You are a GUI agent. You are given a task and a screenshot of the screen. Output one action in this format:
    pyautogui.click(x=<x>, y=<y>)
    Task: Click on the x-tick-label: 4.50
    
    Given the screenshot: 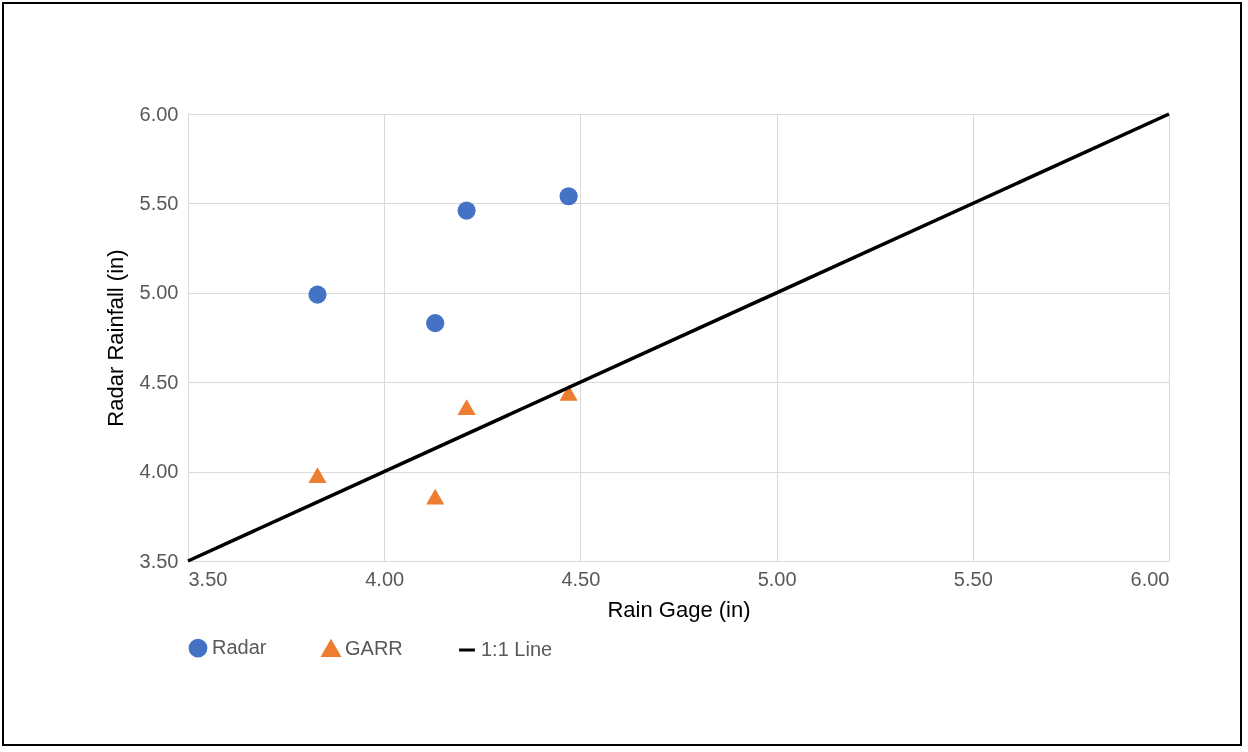 What is the action you would take?
    pyautogui.click(x=581, y=578)
    